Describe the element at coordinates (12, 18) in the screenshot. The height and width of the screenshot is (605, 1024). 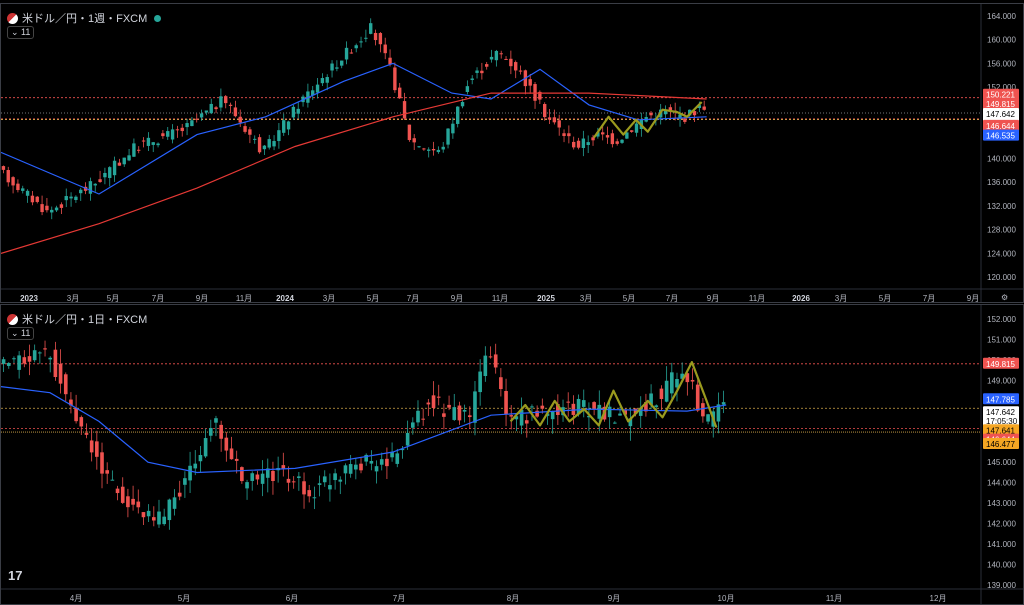
I see `usdjpy-flag-icon` at that location.